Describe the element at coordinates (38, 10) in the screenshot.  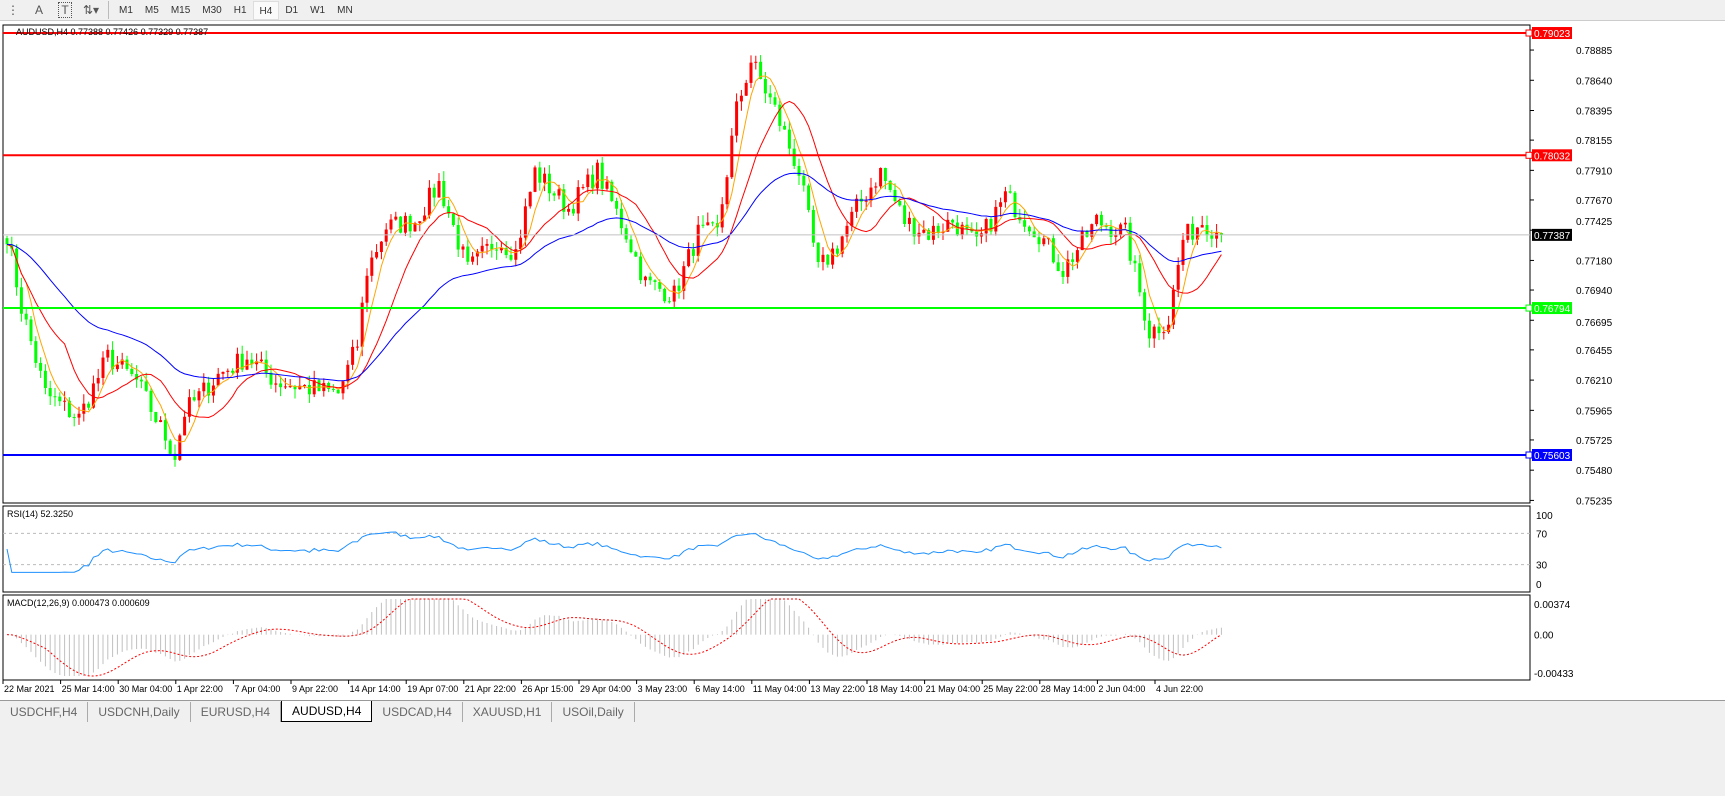
I see `text-icon: A` at that location.